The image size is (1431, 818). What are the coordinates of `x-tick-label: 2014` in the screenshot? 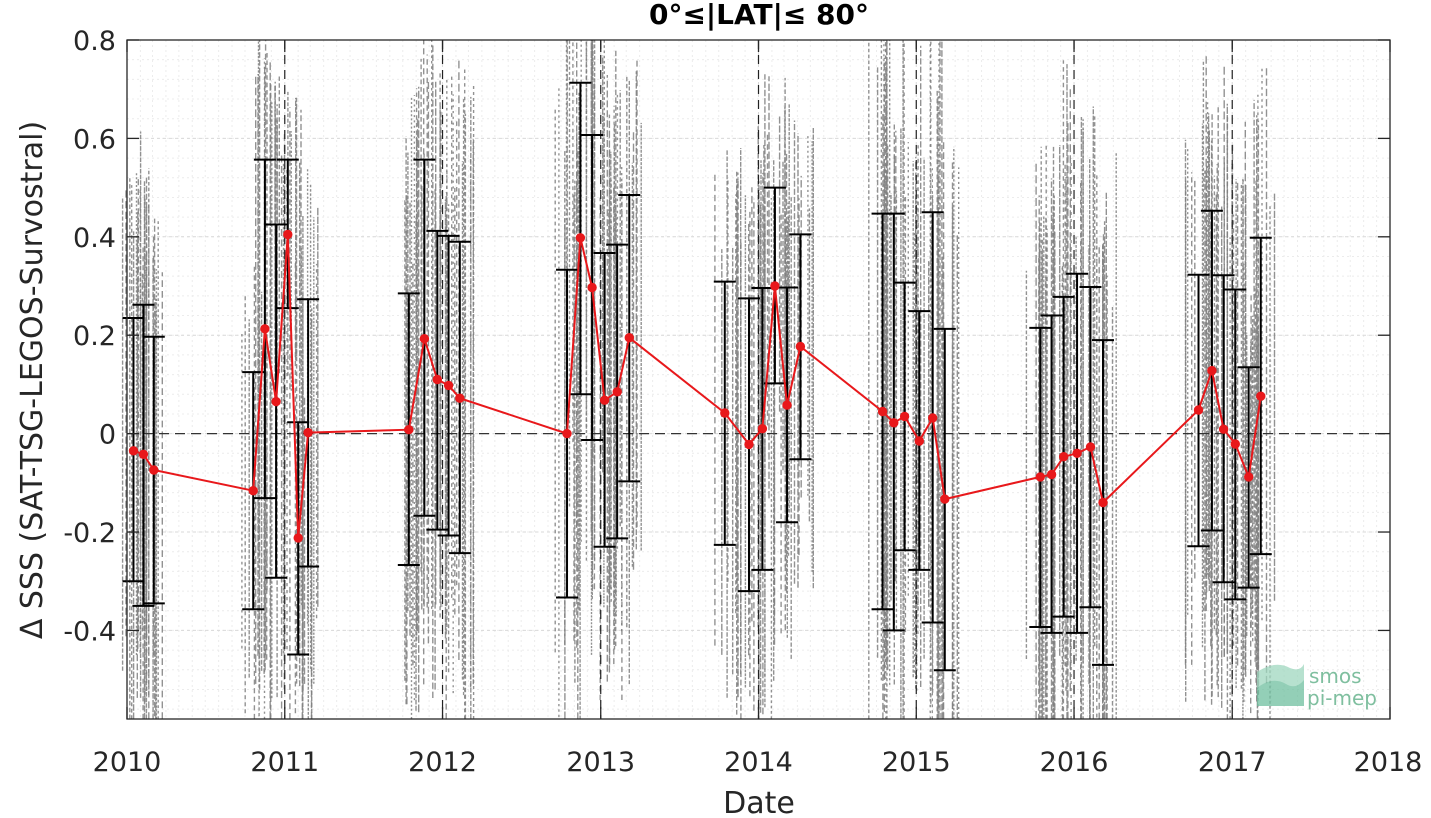 It's located at (758, 762).